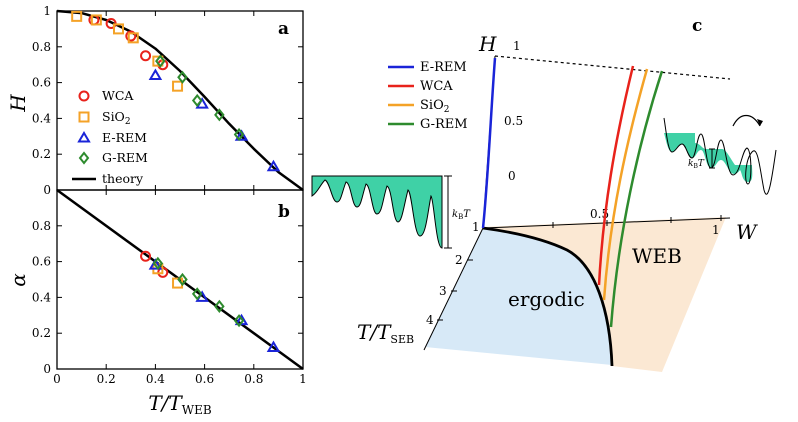 The height and width of the screenshot is (422, 798). What do you see at coordinates (41, 47) in the screenshot?
I see `y-tick-label-a-4: 0.8` at bounding box center [41, 47].